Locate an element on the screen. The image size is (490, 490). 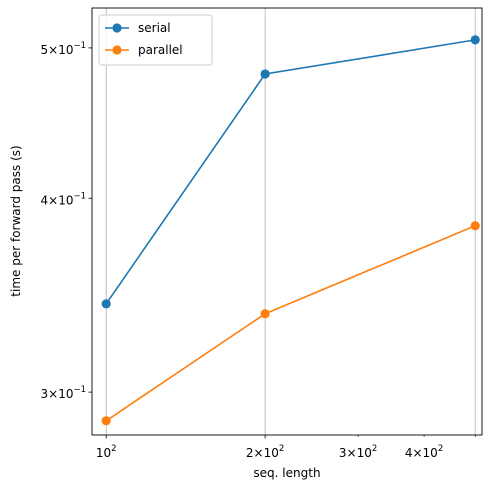
legend-label-parallel: parallel is located at coordinates (160, 50).